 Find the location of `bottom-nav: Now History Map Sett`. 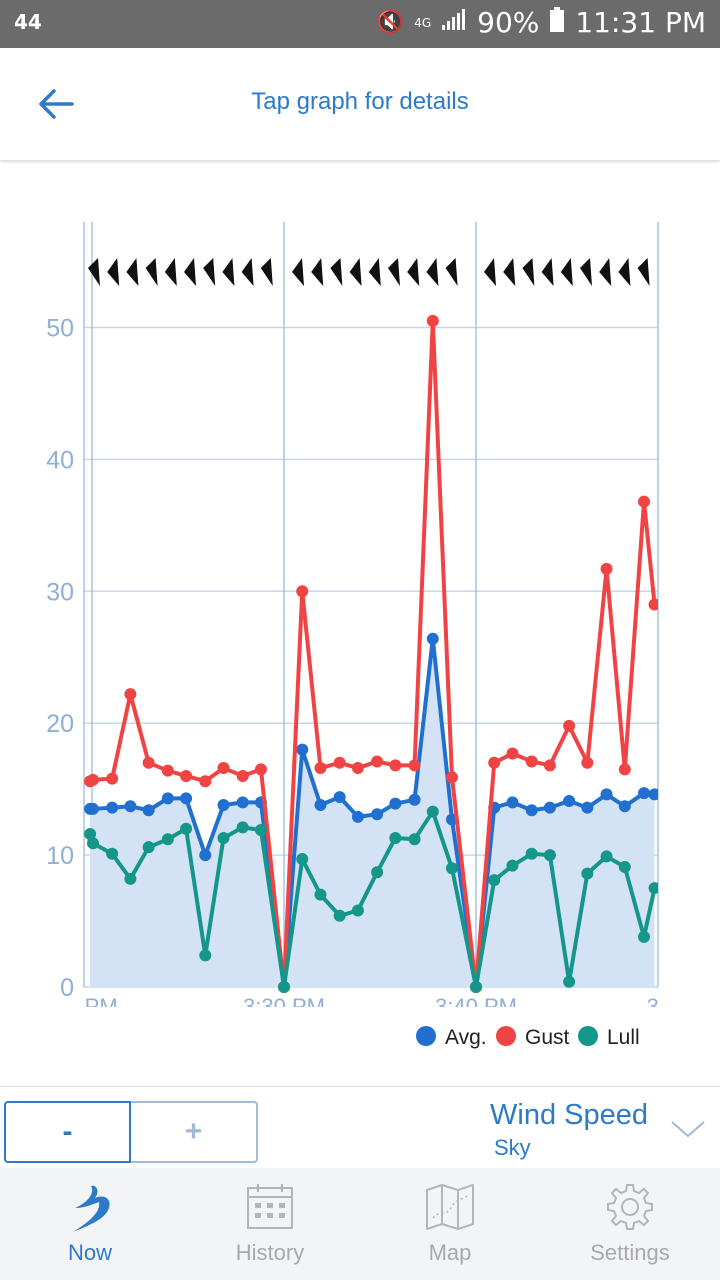

bottom-nav: Now History Map Sett is located at coordinates (360, 1224).